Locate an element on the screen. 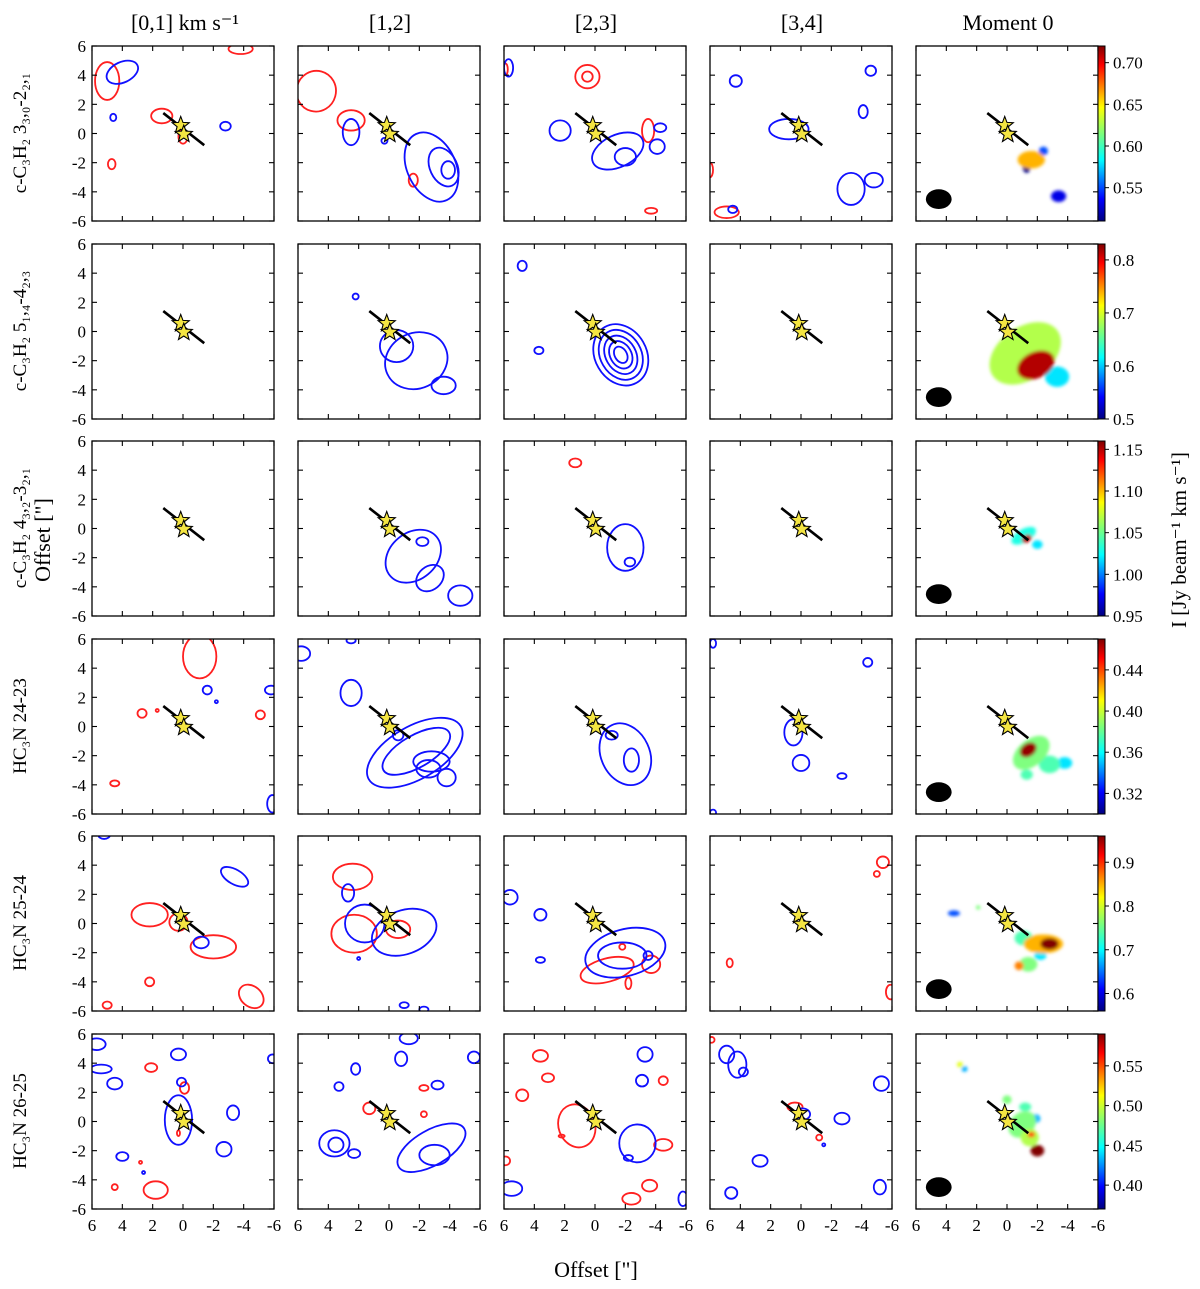 The image size is (1200, 1289). panel-r2-c0: 6 4 2 0 -2 -4 -6 is located at coordinates (173, 529).